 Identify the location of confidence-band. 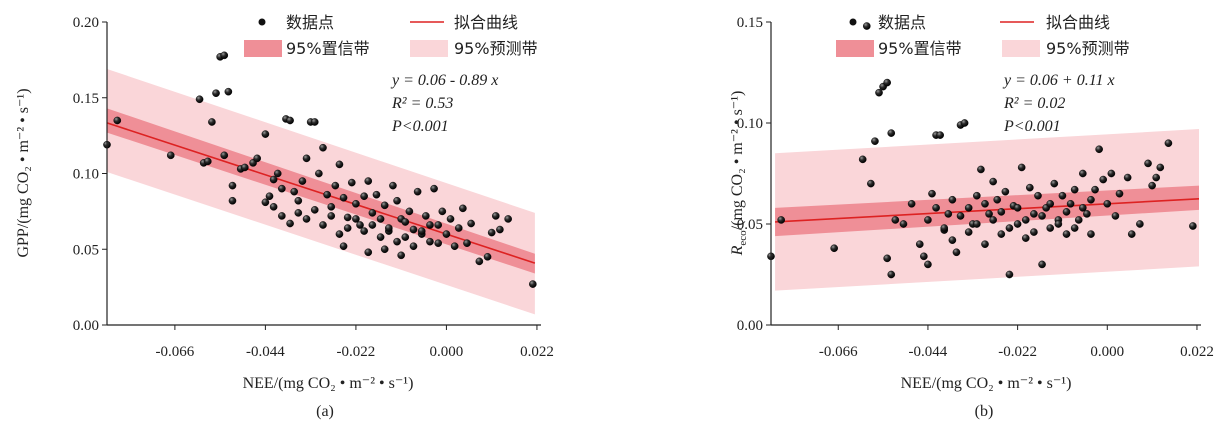
(321, 191).